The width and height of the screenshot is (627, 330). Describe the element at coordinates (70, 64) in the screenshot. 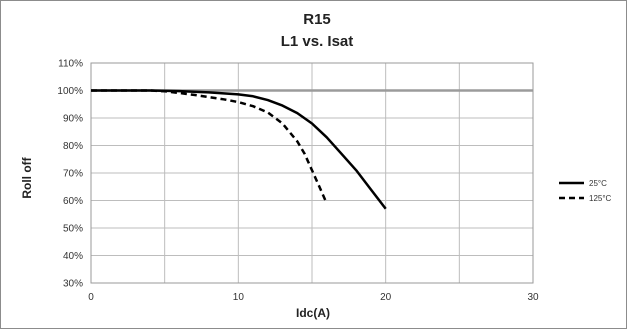

I see `y-tick-label: 110%` at that location.